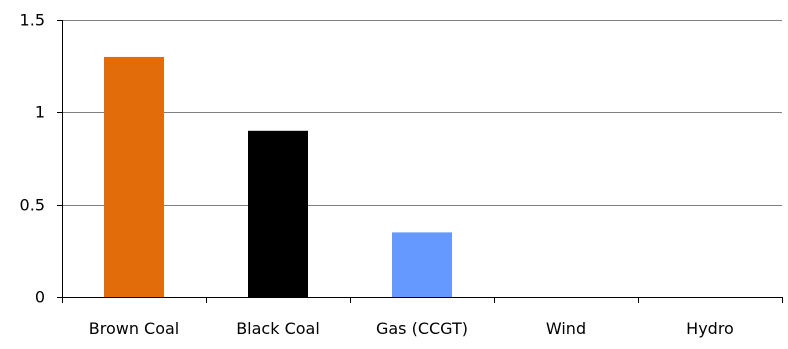 This screenshot has width=788, height=349. I want to click on x-tick-label-4: Hydro, so click(710, 328).